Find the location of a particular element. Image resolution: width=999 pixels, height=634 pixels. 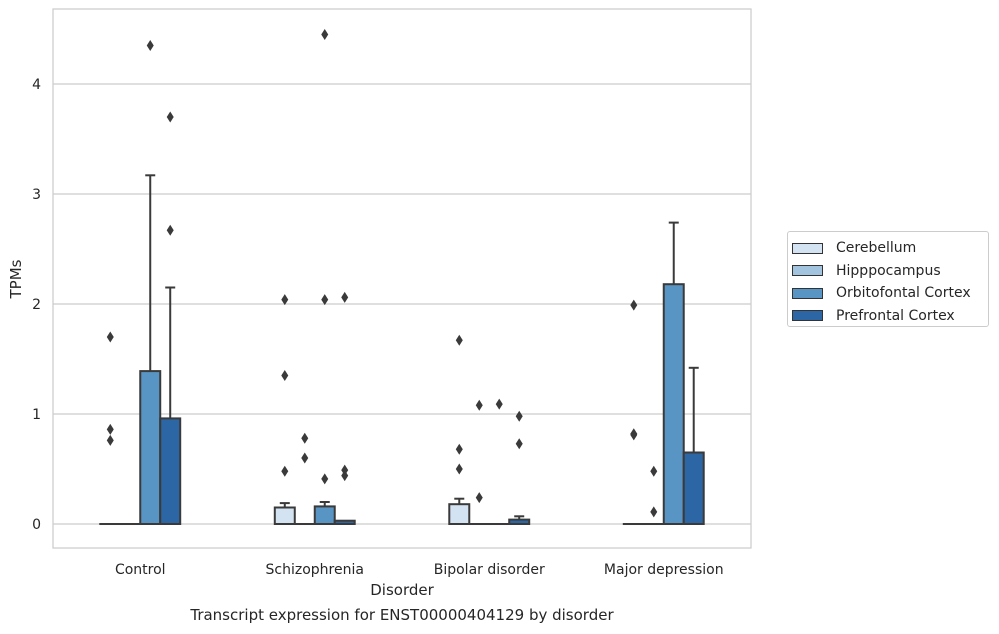

legend-label: Orbitofontal Cortex is located at coordinates (903, 293).